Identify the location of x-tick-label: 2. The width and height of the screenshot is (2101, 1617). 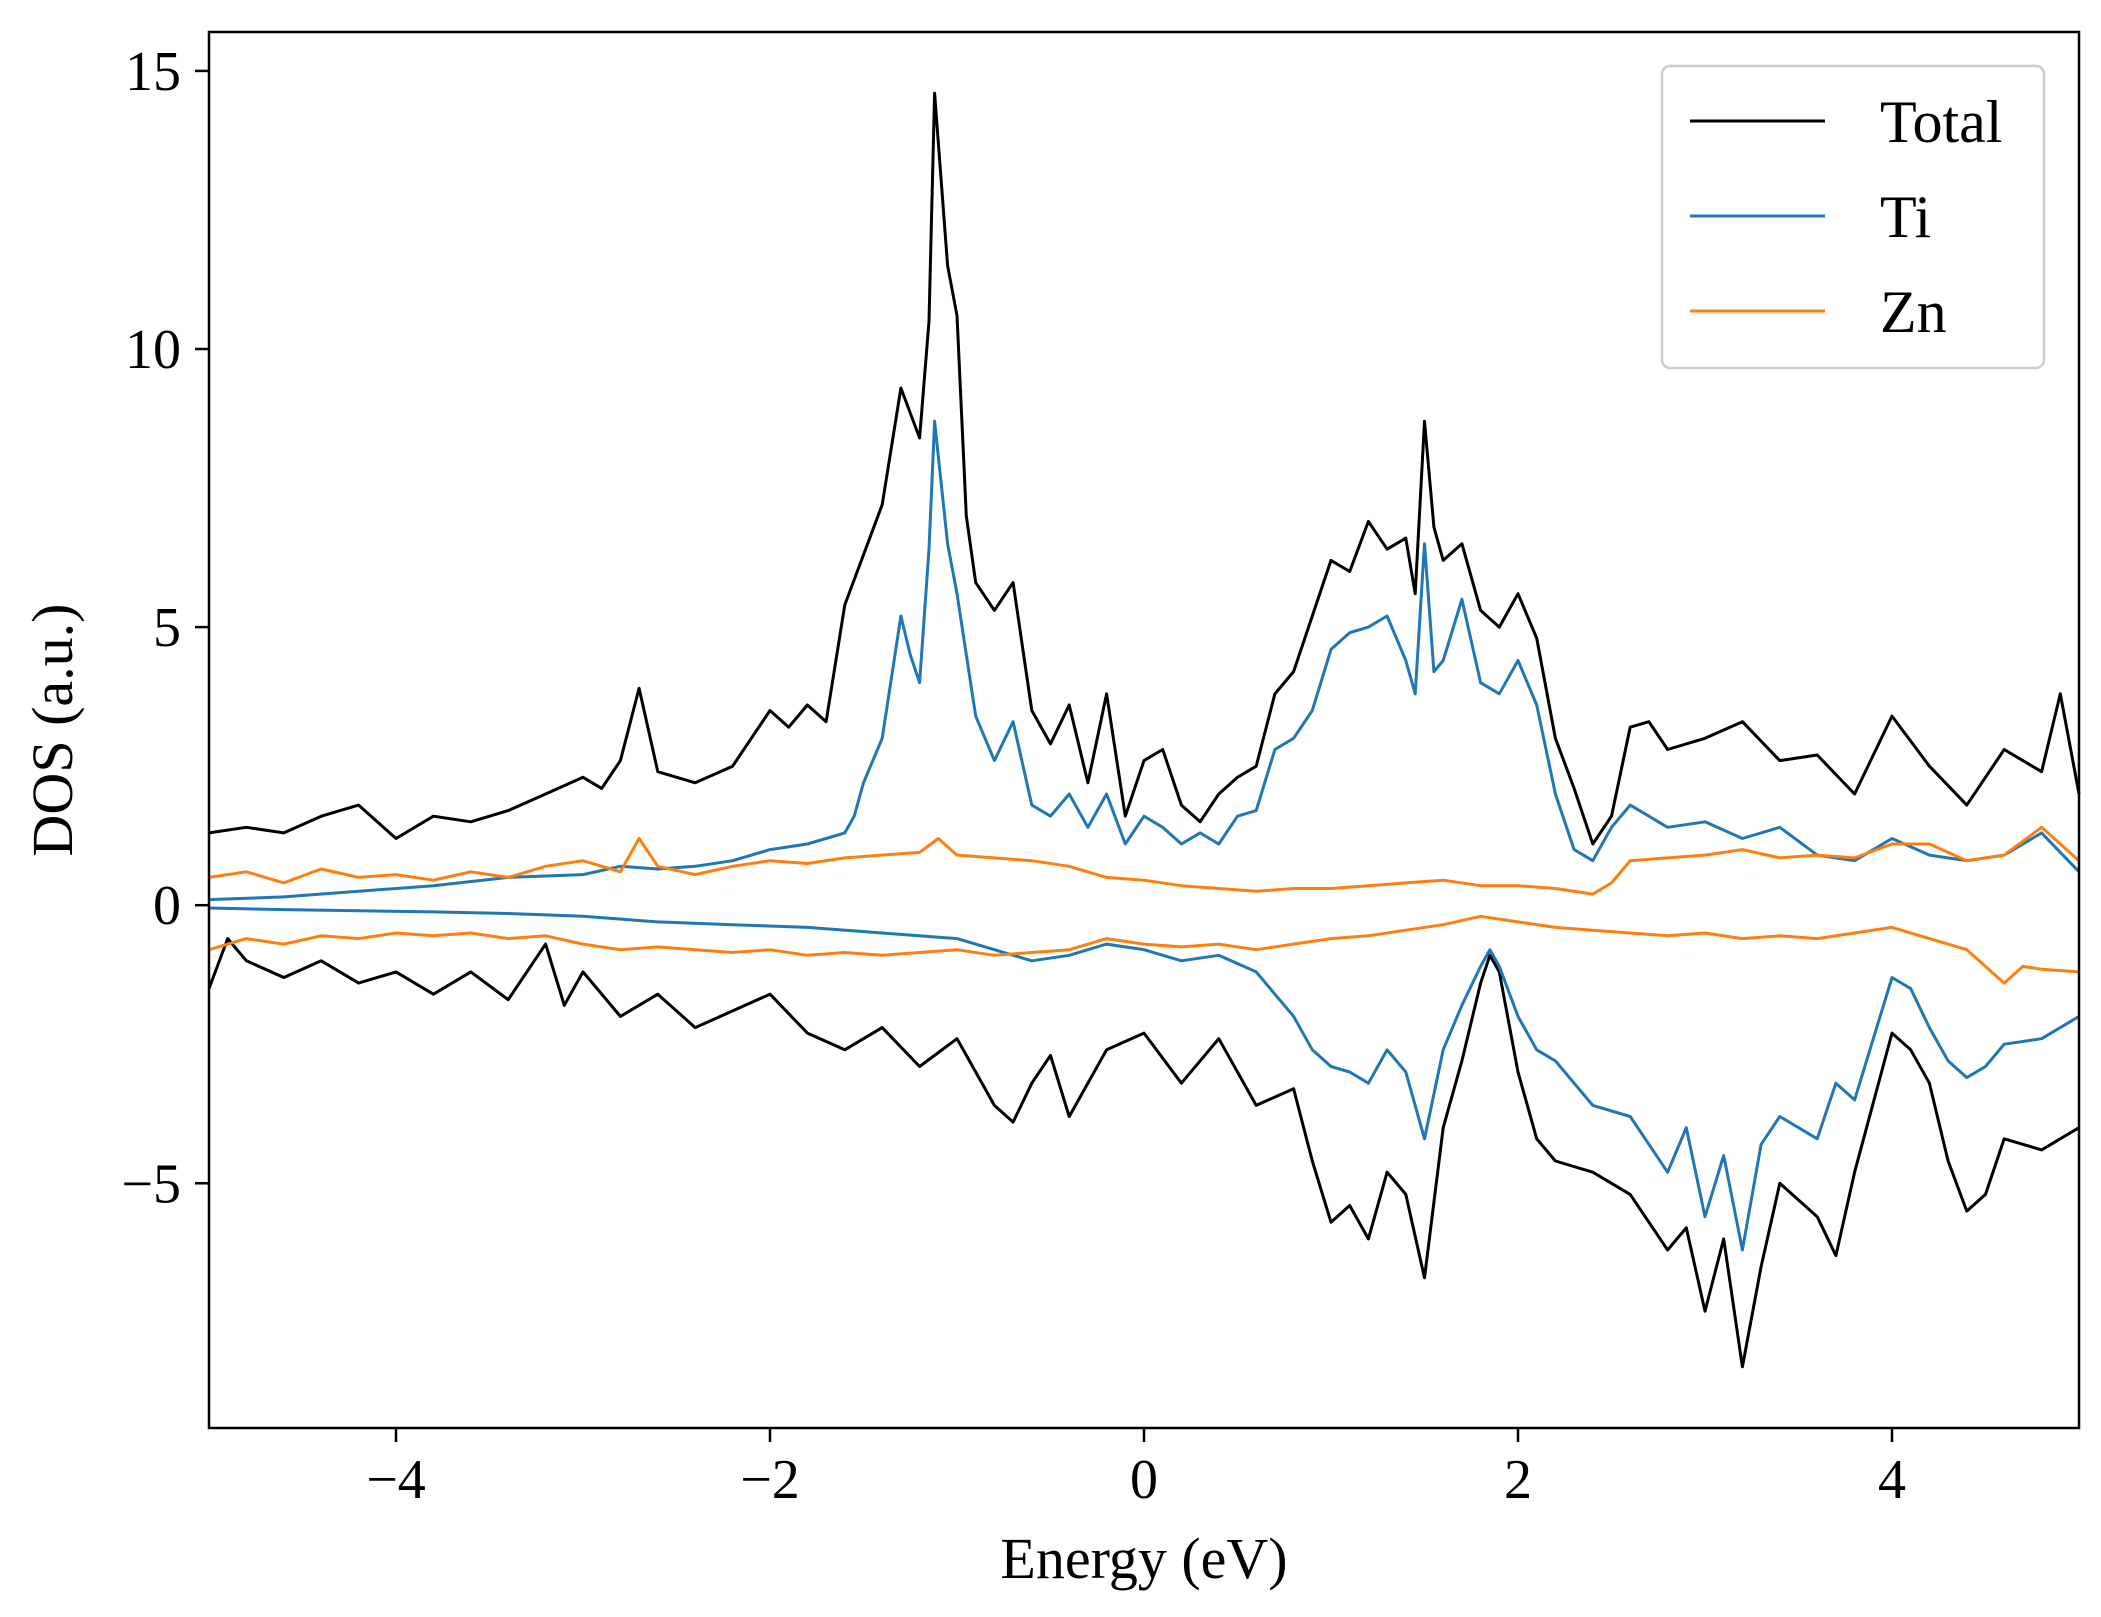
(1518, 1480).